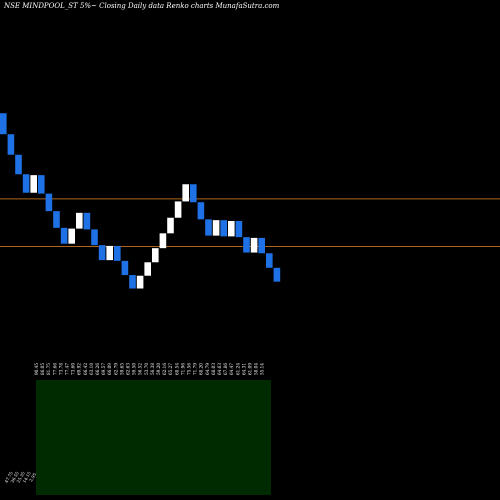 Image resolution: width=500 pixels, height=500 pixels. What do you see at coordinates (54, 369) in the screenshot?
I see `price-tick-label: 77.66` at bounding box center [54, 369].